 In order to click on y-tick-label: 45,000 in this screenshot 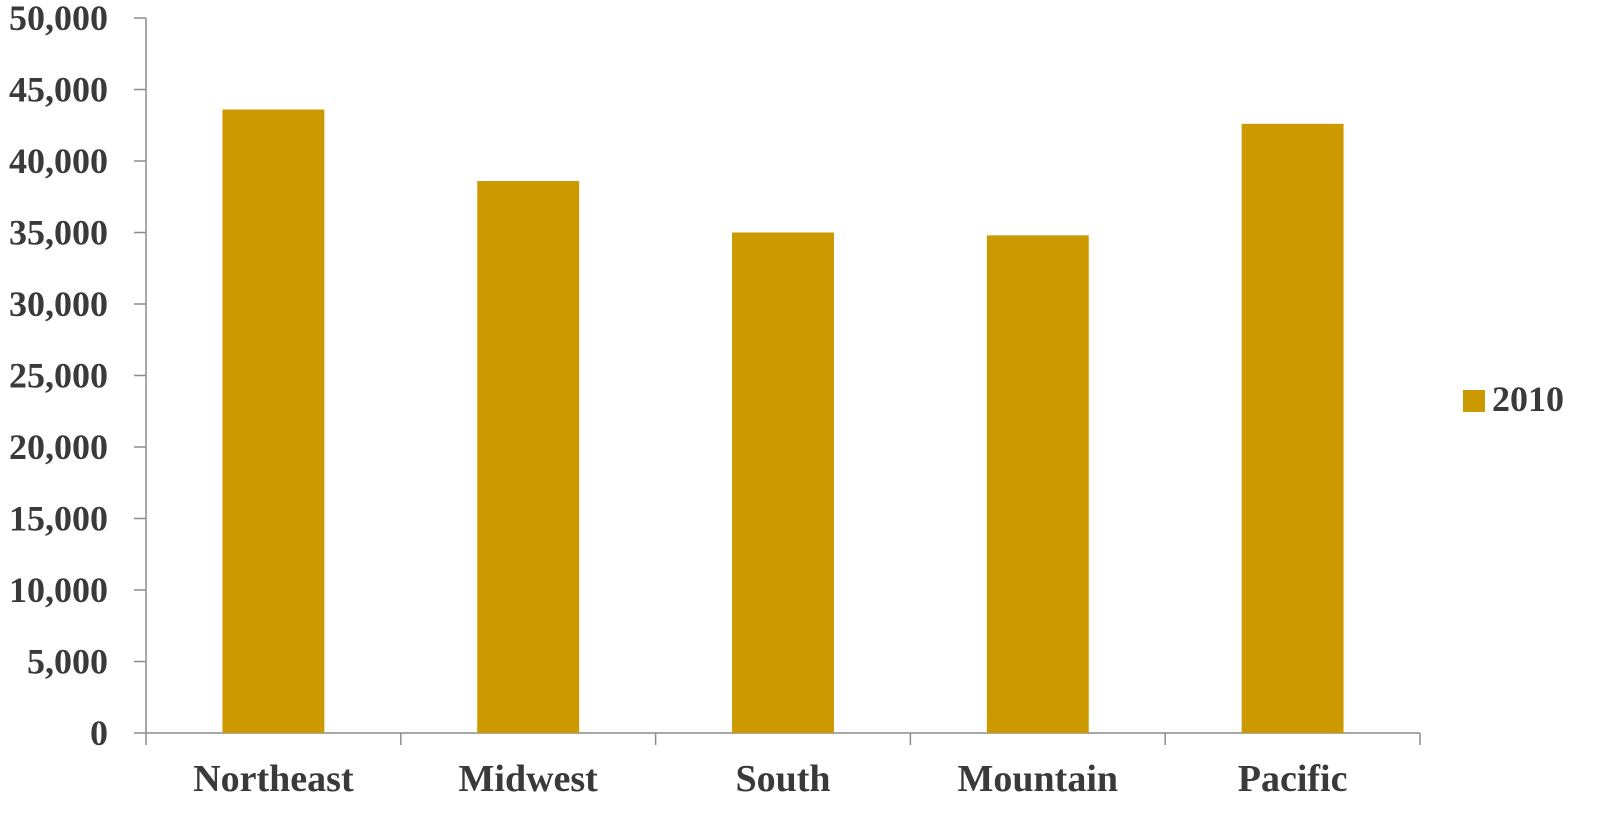, I will do `click(58, 90)`.